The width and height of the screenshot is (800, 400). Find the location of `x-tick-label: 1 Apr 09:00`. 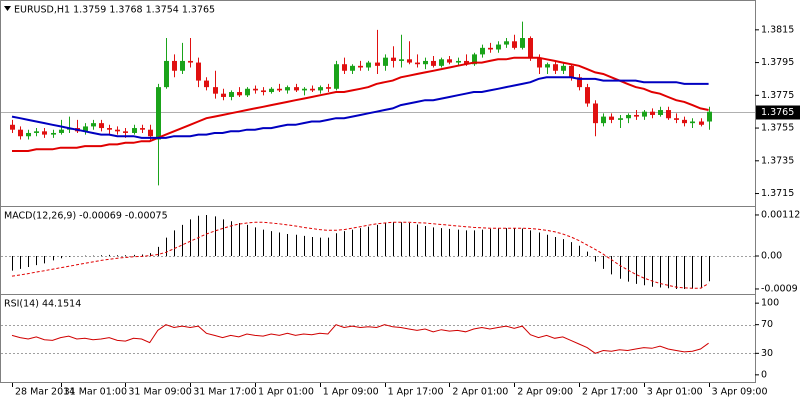

x-tick-label: 1 Apr 09:00 is located at coordinates (351, 392).